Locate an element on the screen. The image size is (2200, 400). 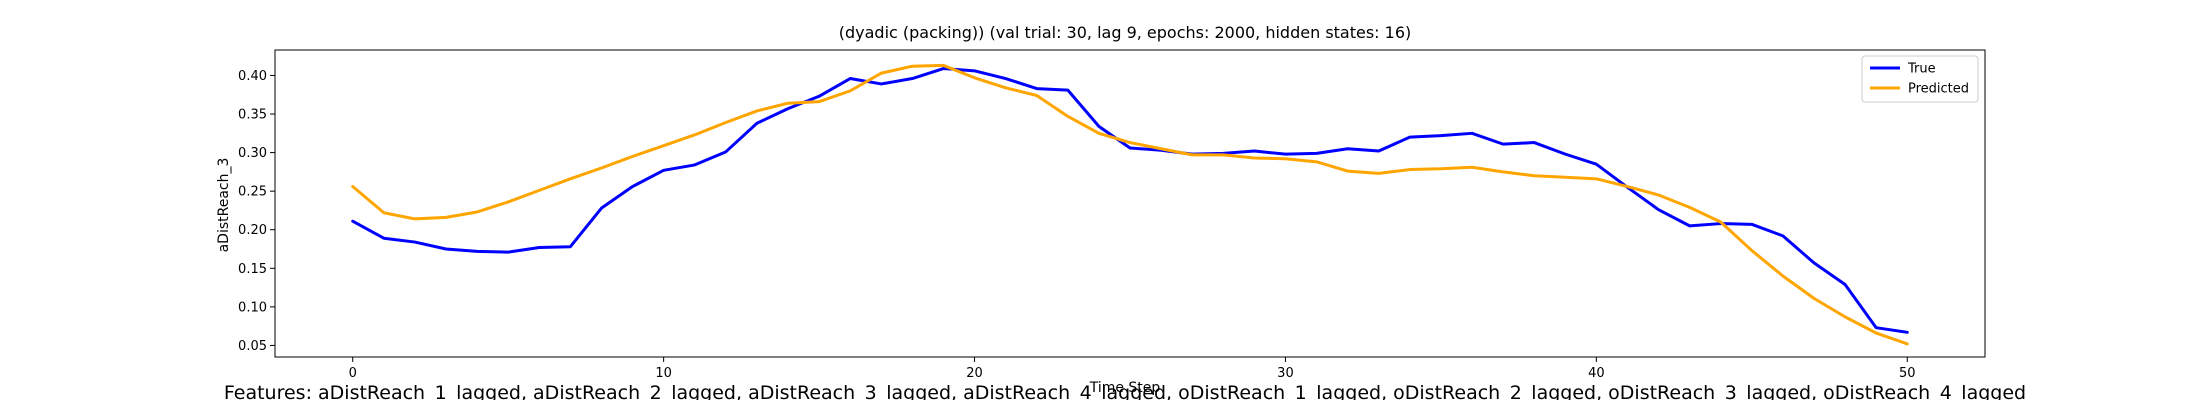
y-axis-label: aDistReach_3 is located at coordinates (224, 205).